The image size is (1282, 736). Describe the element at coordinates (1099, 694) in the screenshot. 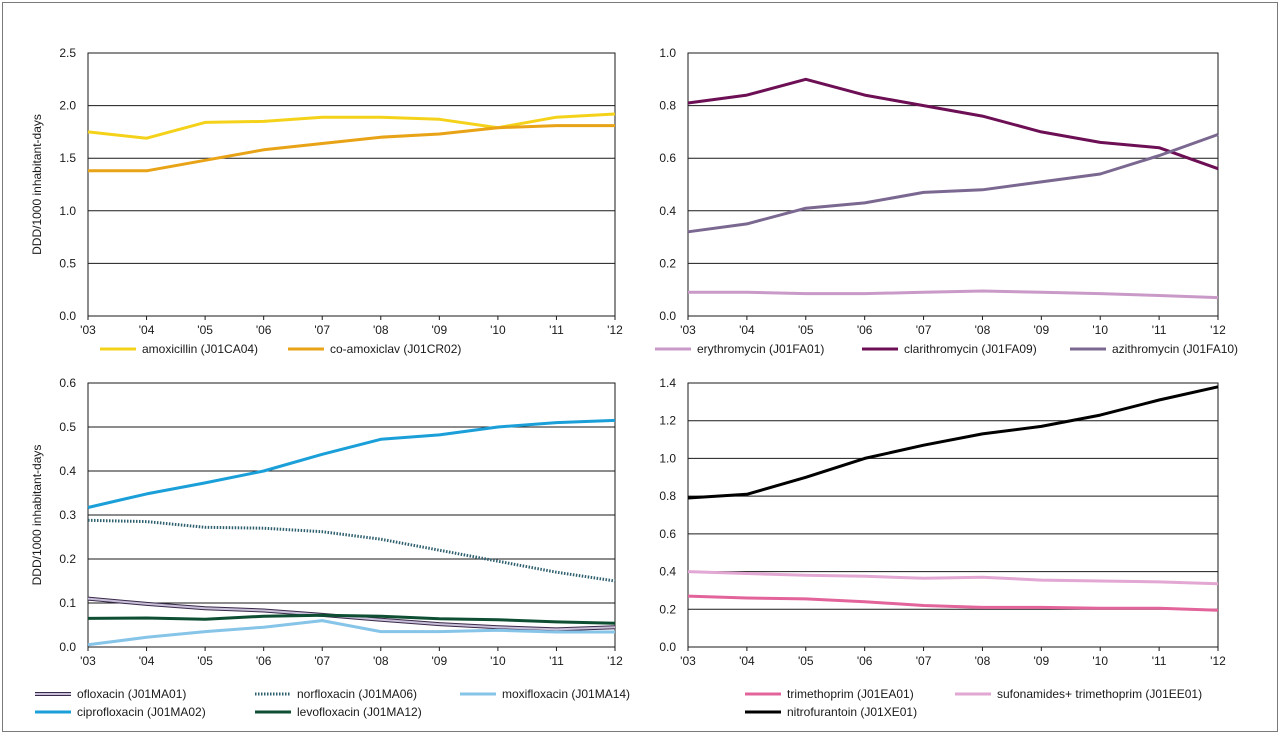

I see `legend-label: sufonamides+ trimethoprim (J01EE01)` at that location.